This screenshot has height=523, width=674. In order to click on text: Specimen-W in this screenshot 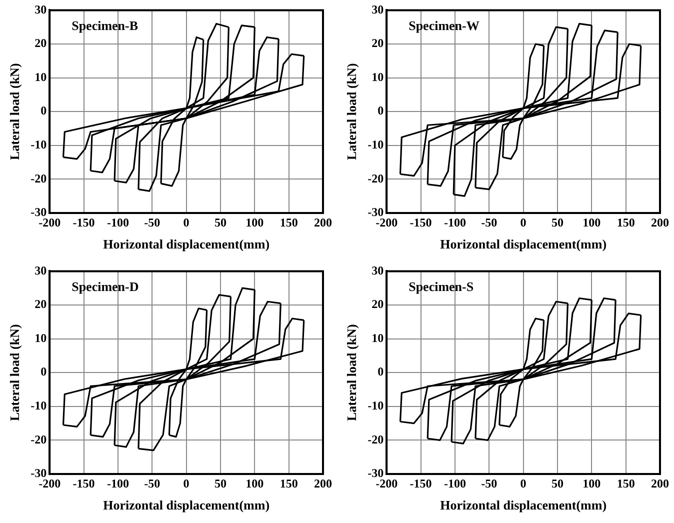, I will do `click(444, 26)`.